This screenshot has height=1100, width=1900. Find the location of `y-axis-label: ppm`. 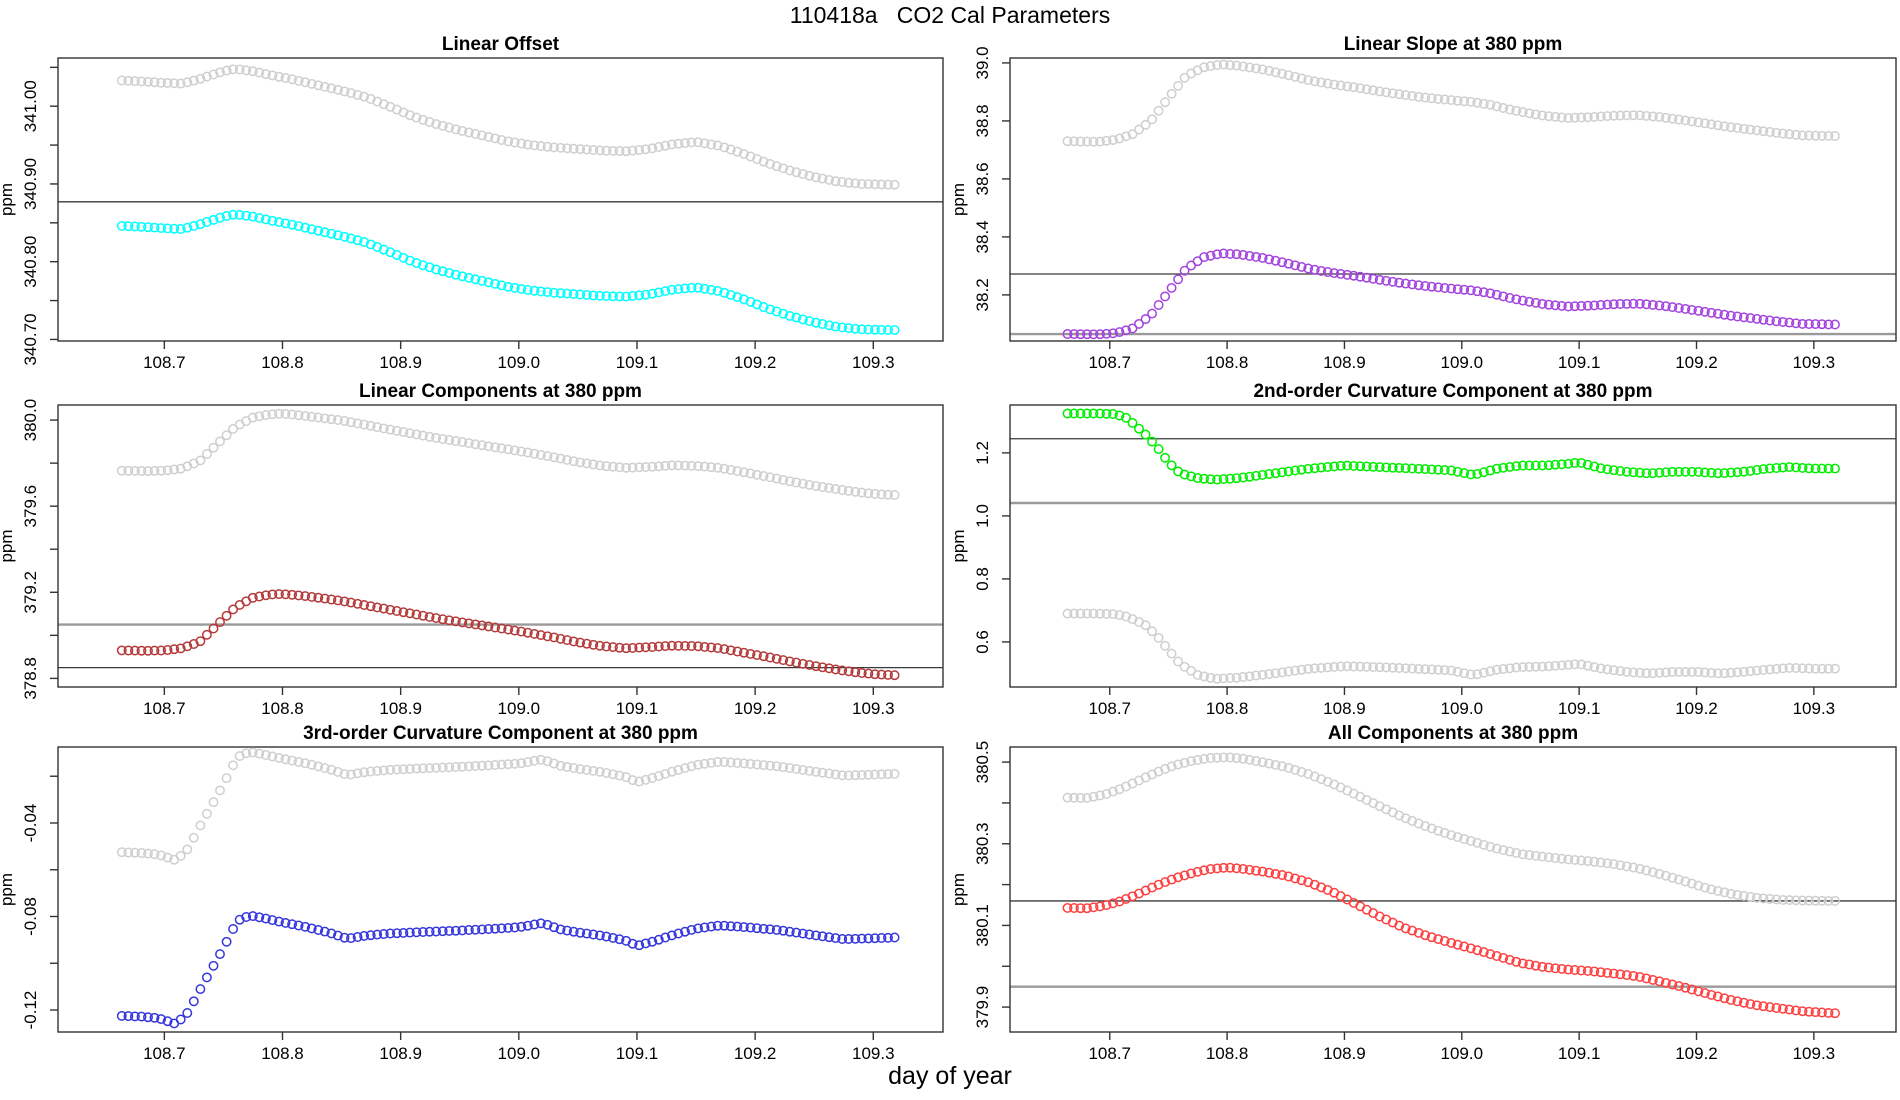

y-axis-label: ppm is located at coordinates (8, 199).